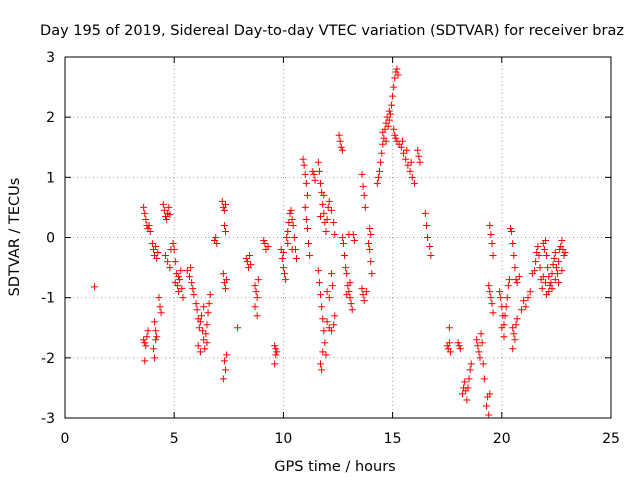 The height and width of the screenshot is (480, 640). I want to click on y-tick-label: -1, so click(48, 299).